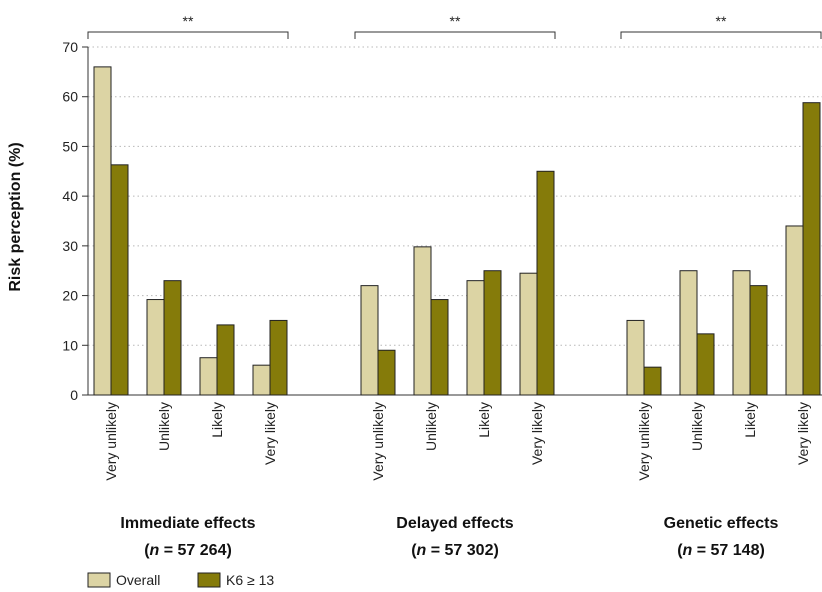 The height and width of the screenshot is (592, 822). What do you see at coordinates (70, 296) in the screenshot?
I see `y-tick-label: 20` at bounding box center [70, 296].